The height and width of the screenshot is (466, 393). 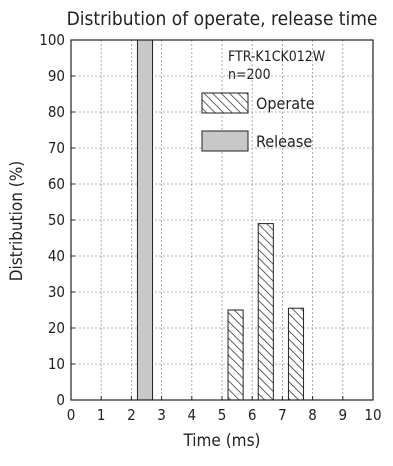 I want to click on x-tick-label: 4, so click(x=192, y=415).